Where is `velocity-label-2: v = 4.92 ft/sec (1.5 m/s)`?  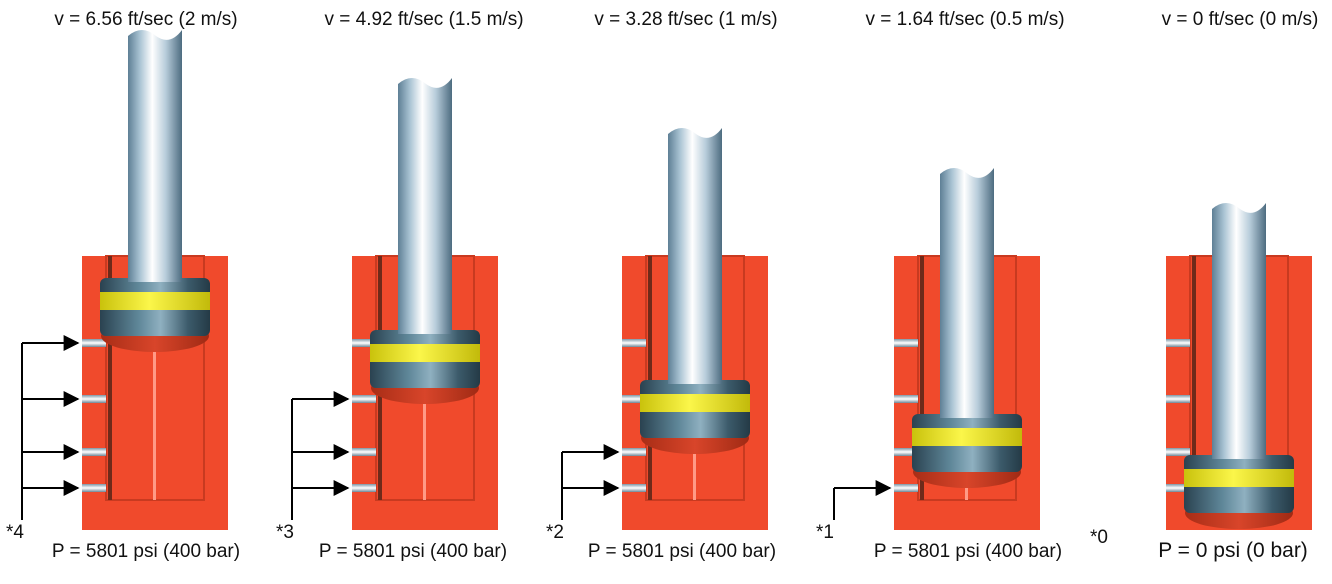
velocity-label-2: v = 4.92 ft/sec (1.5 m/s) is located at coordinates (424, 19).